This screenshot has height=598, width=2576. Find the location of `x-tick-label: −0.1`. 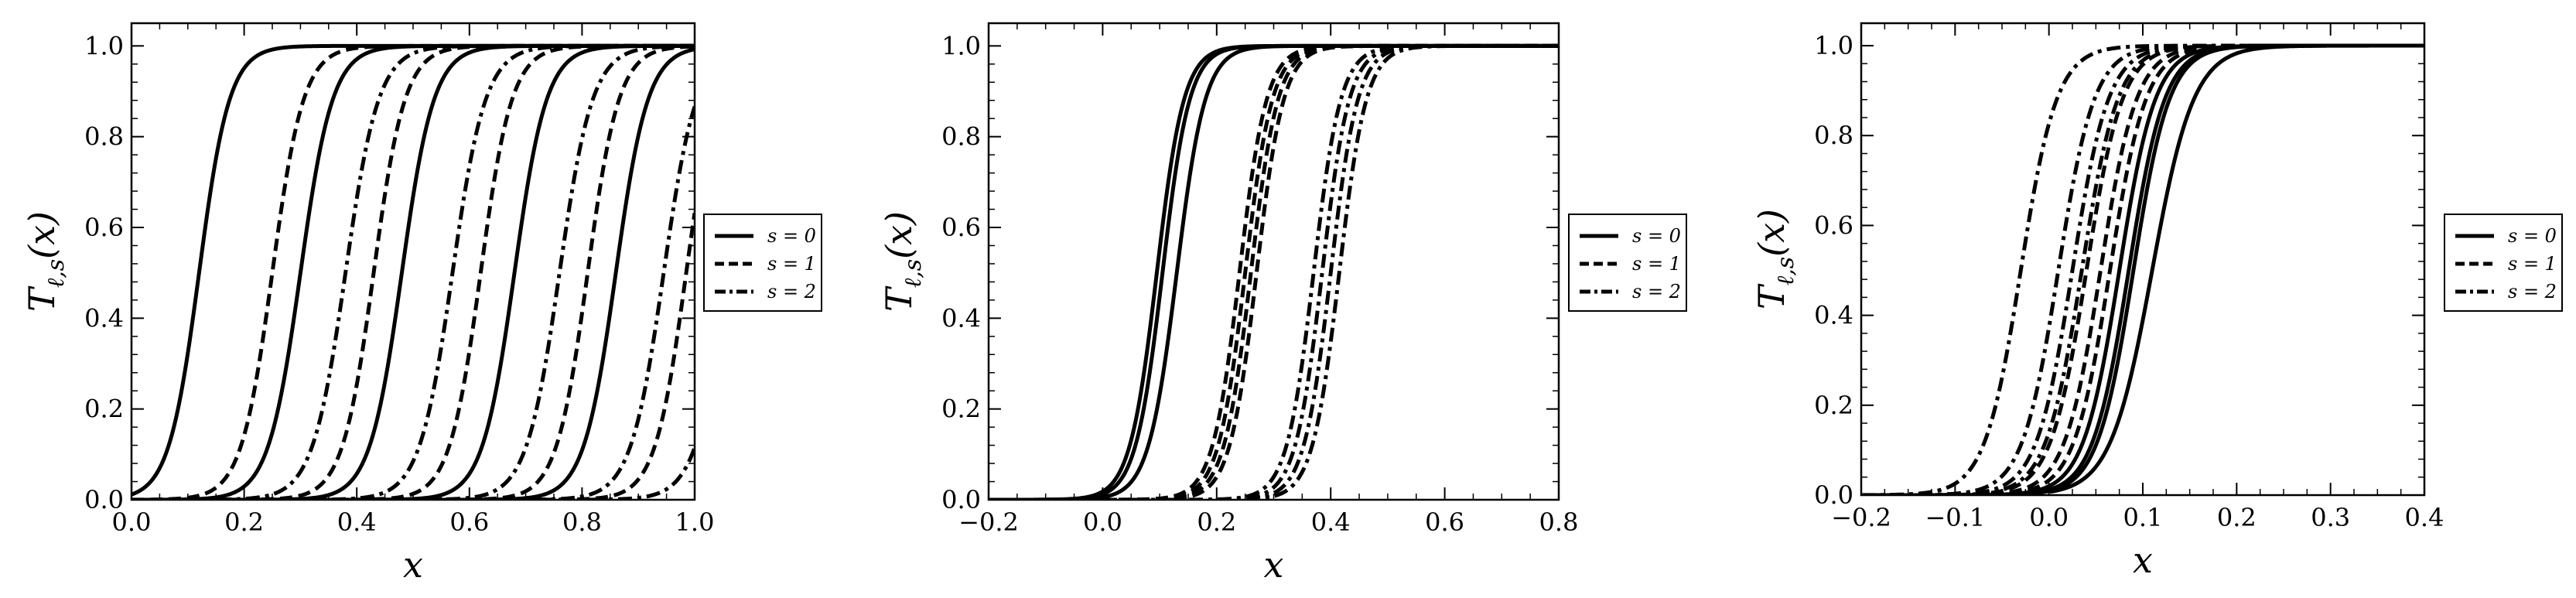

x-tick-label: −0.1 is located at coordinates (1955, 517).